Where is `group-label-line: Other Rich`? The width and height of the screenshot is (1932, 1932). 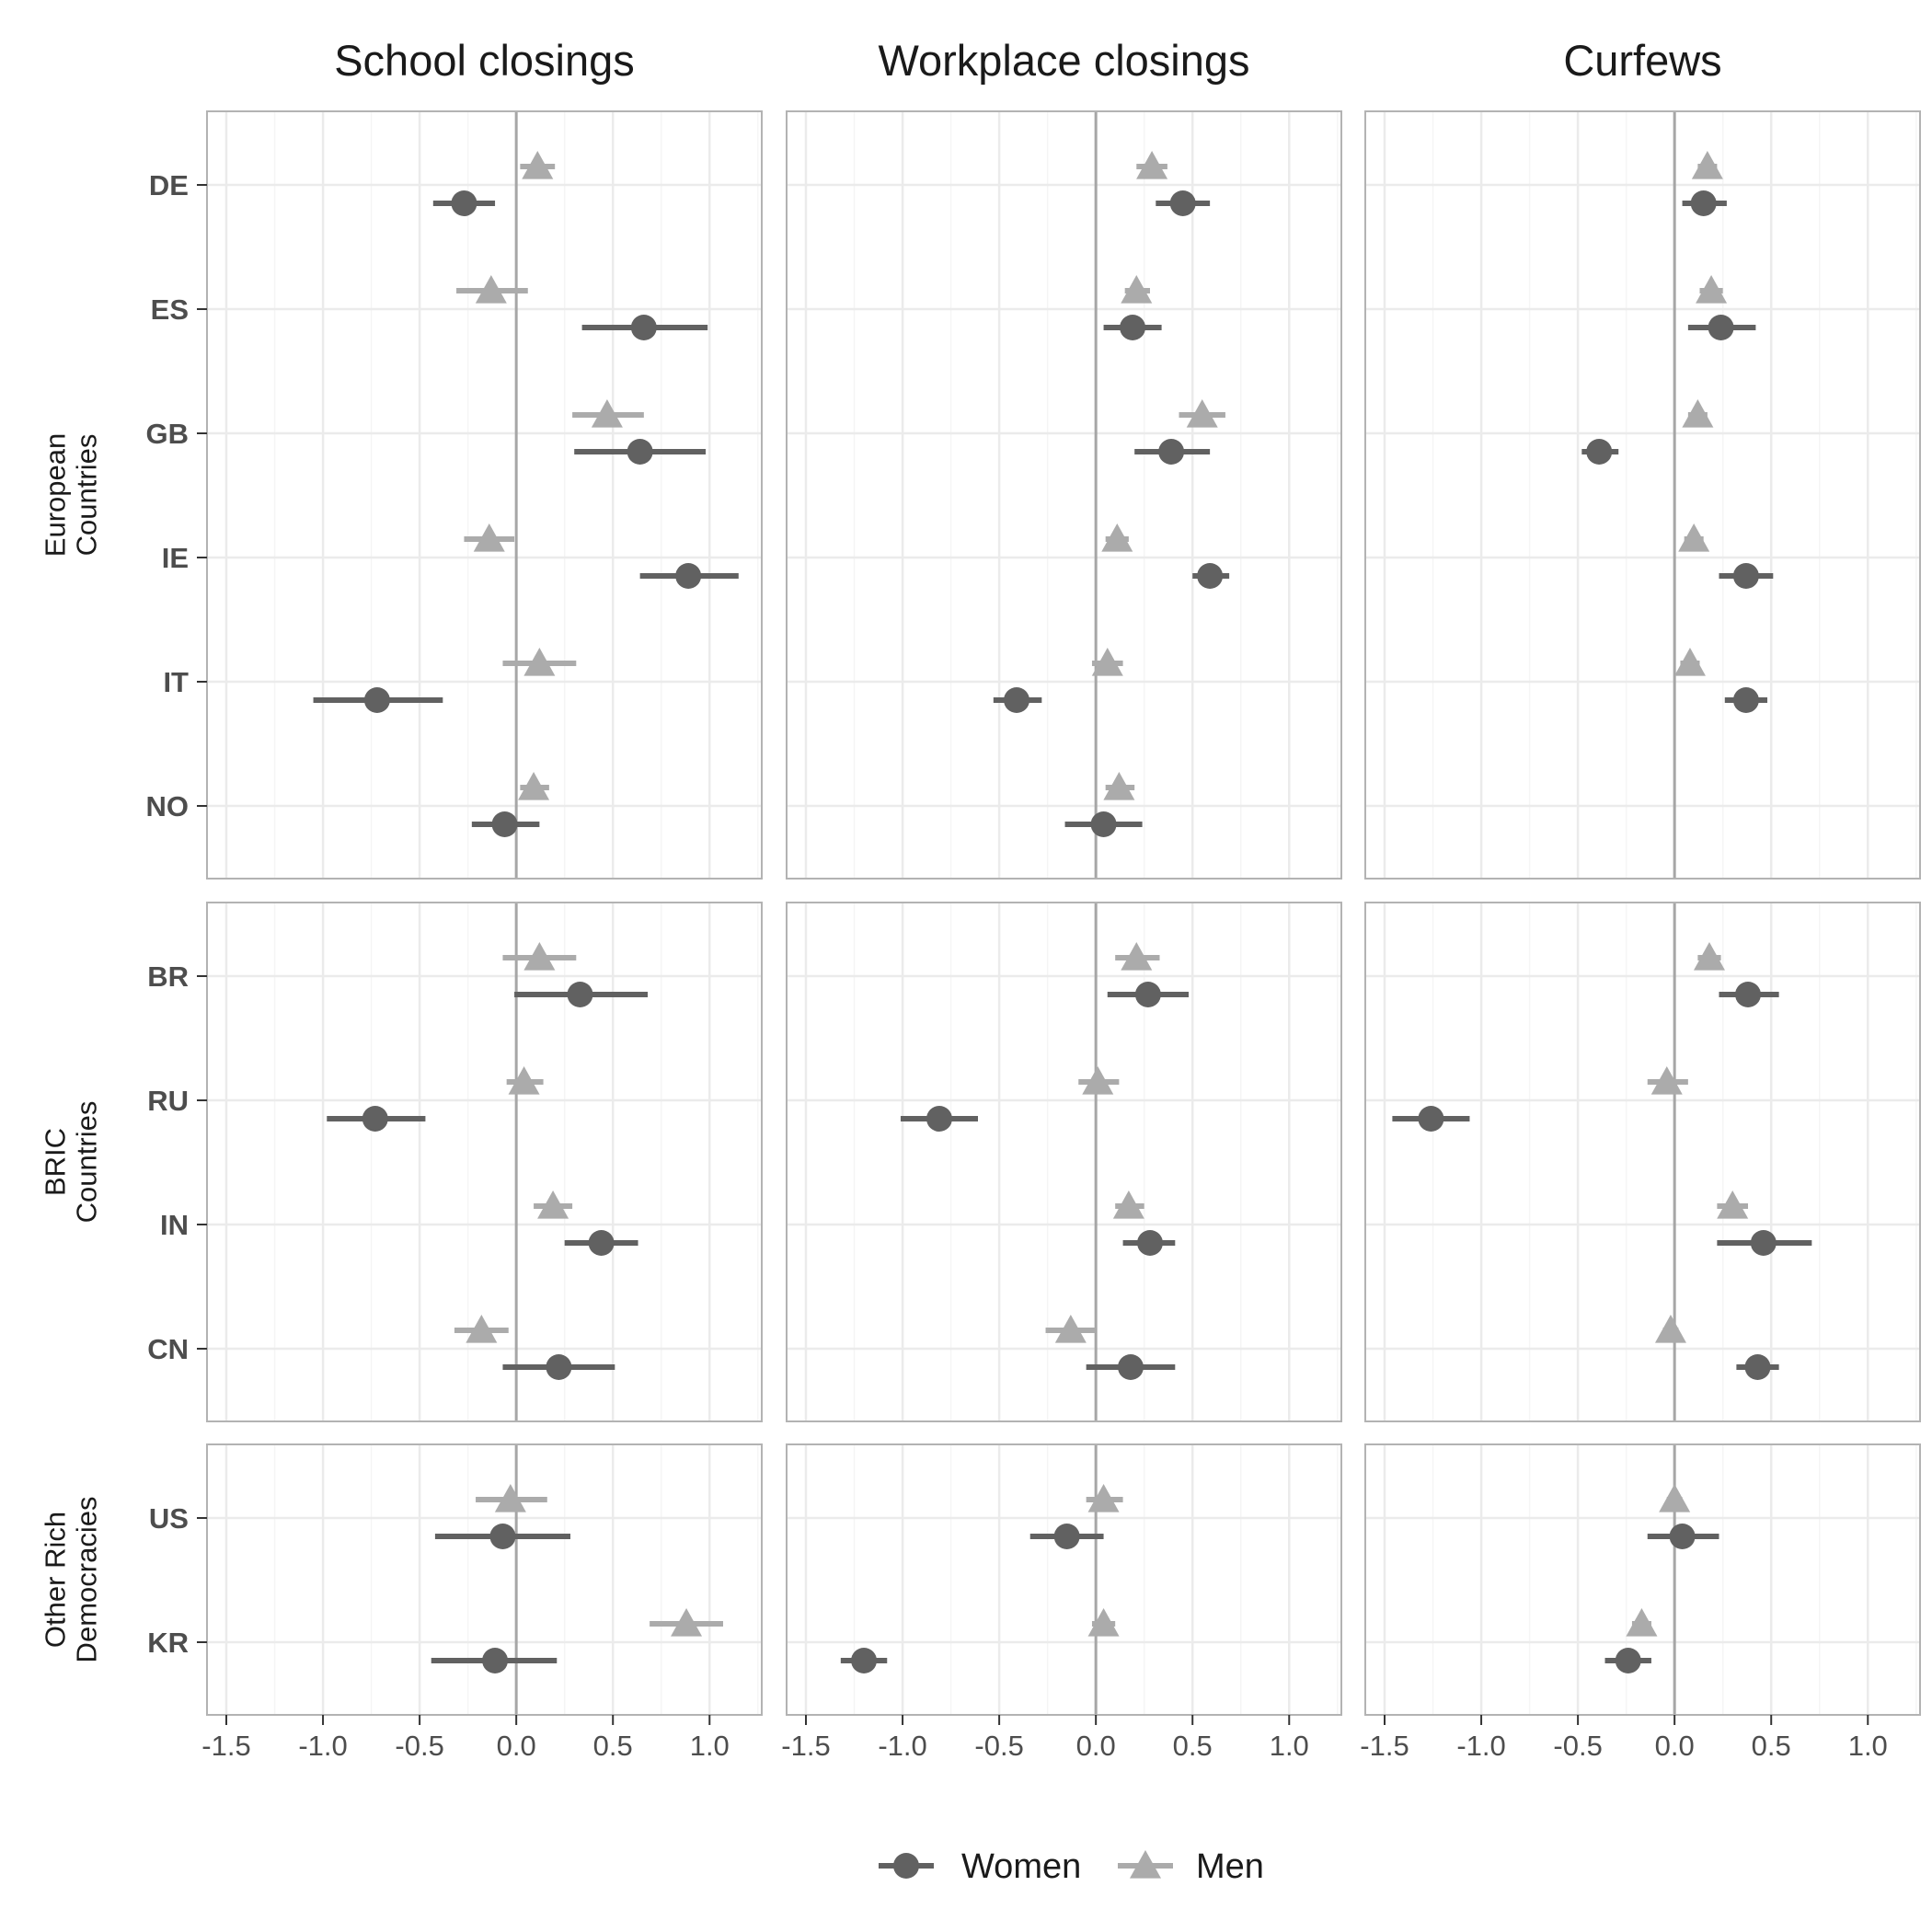 group-label-line: Other Rich is located at coordinates (55, 1580).